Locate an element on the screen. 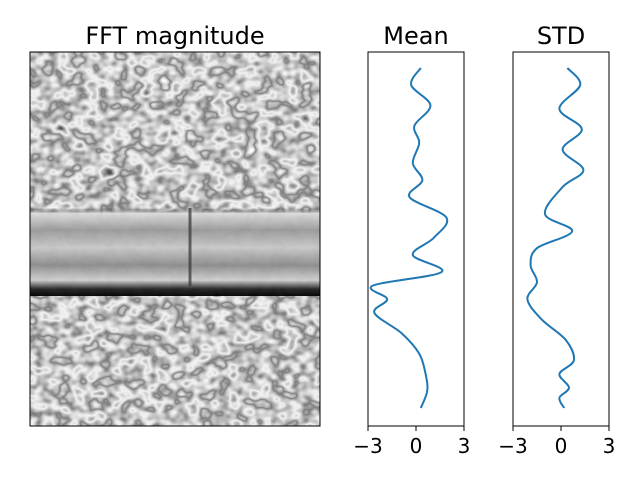 The height and width of the screenshot is (480, 640). mean-tick-label: 3 is located at coordinates (464, 446).